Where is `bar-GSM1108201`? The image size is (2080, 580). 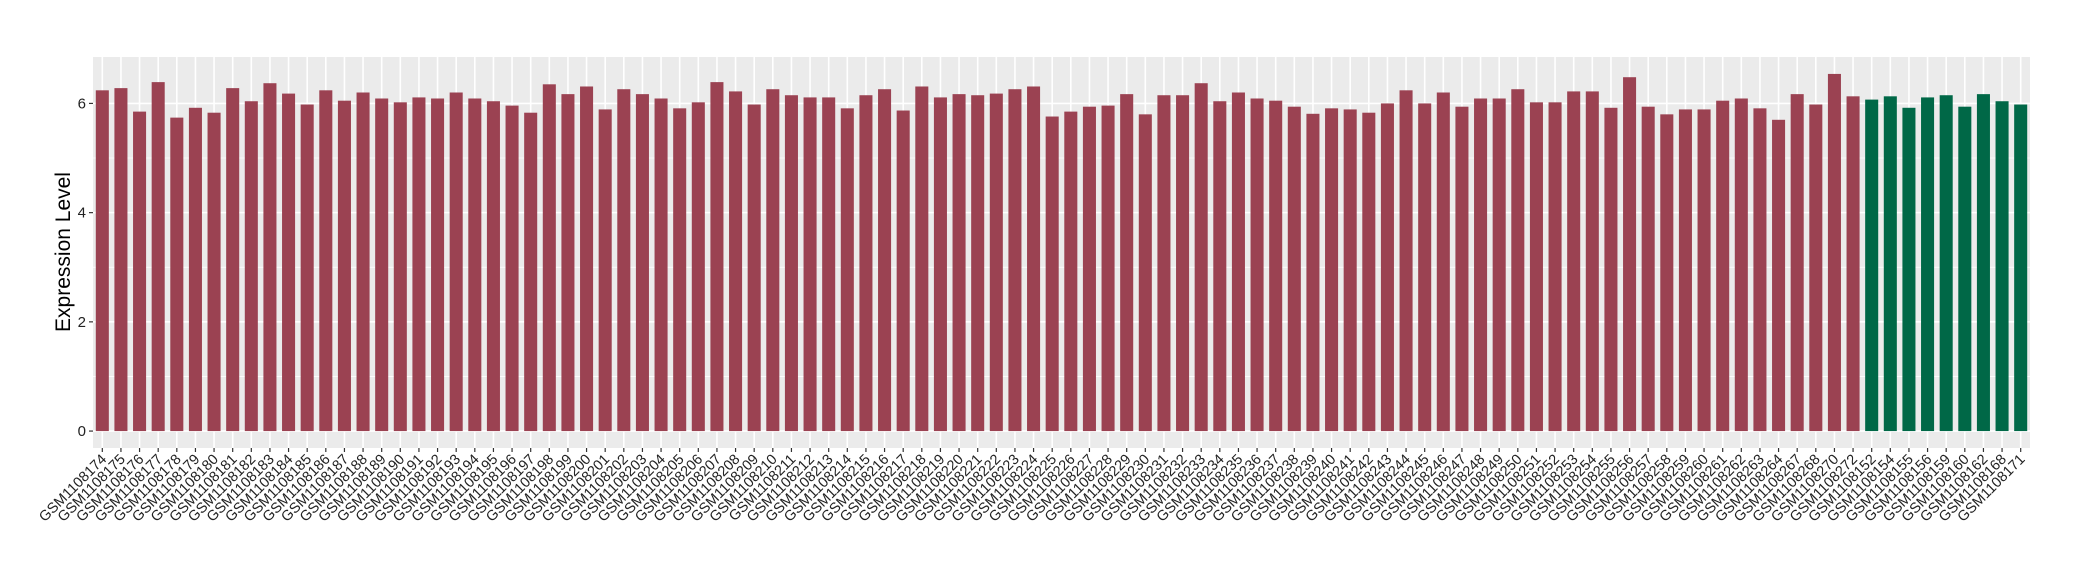 bar-GSM1108201 is located at coordinates (605, 270).